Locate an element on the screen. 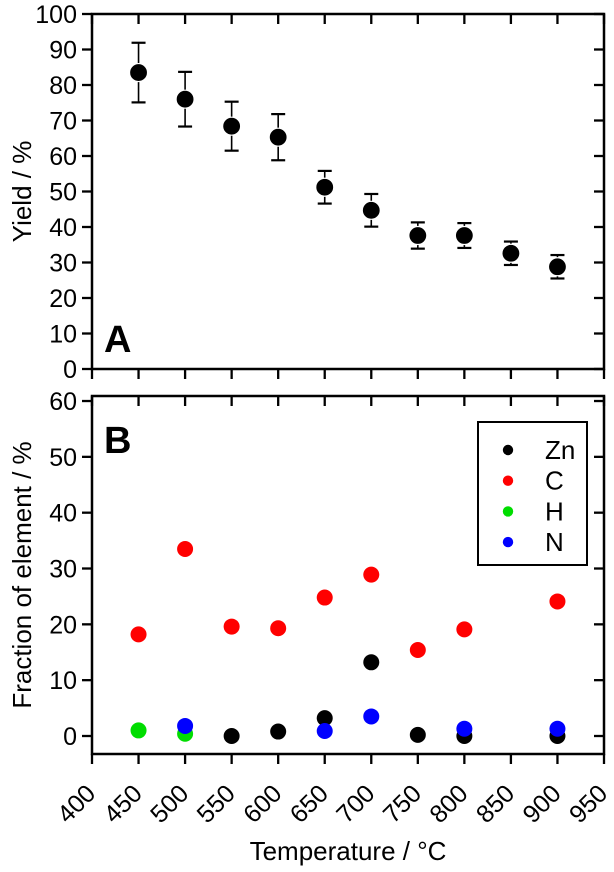  legend-marker-h is located at coordinates (508, 511).